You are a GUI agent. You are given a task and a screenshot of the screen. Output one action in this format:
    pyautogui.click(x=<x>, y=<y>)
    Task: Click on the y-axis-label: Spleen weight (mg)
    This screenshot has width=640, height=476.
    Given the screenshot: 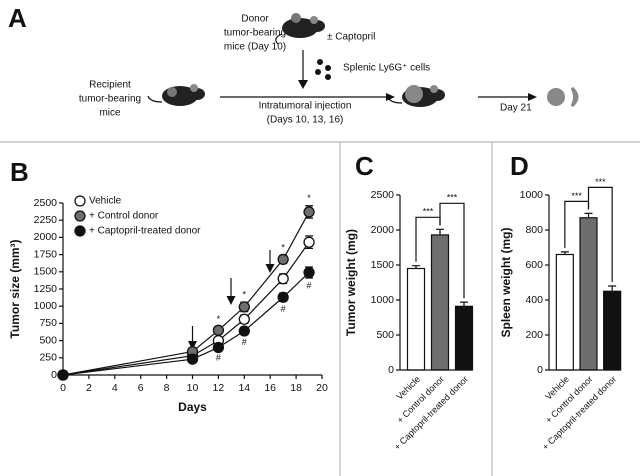 What is the action you would take?
    pyautogui.click(x=506, y=282)
    